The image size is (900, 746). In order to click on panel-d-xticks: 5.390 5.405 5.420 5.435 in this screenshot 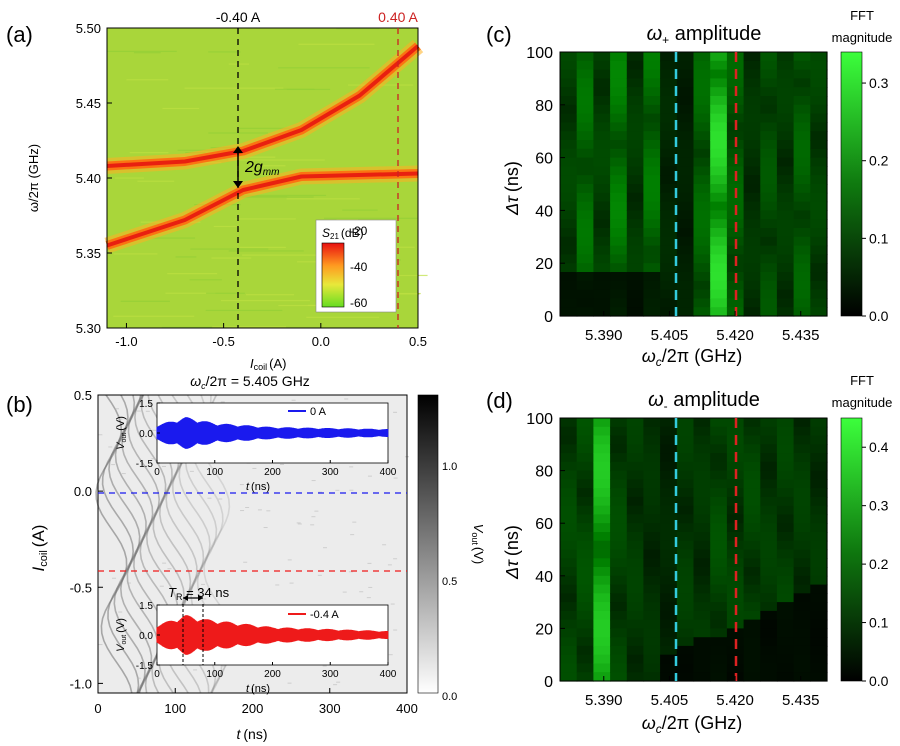, I will do `click(702, 692)`.